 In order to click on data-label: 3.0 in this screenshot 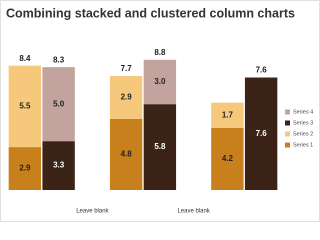, I will do `click(160, 81)`.